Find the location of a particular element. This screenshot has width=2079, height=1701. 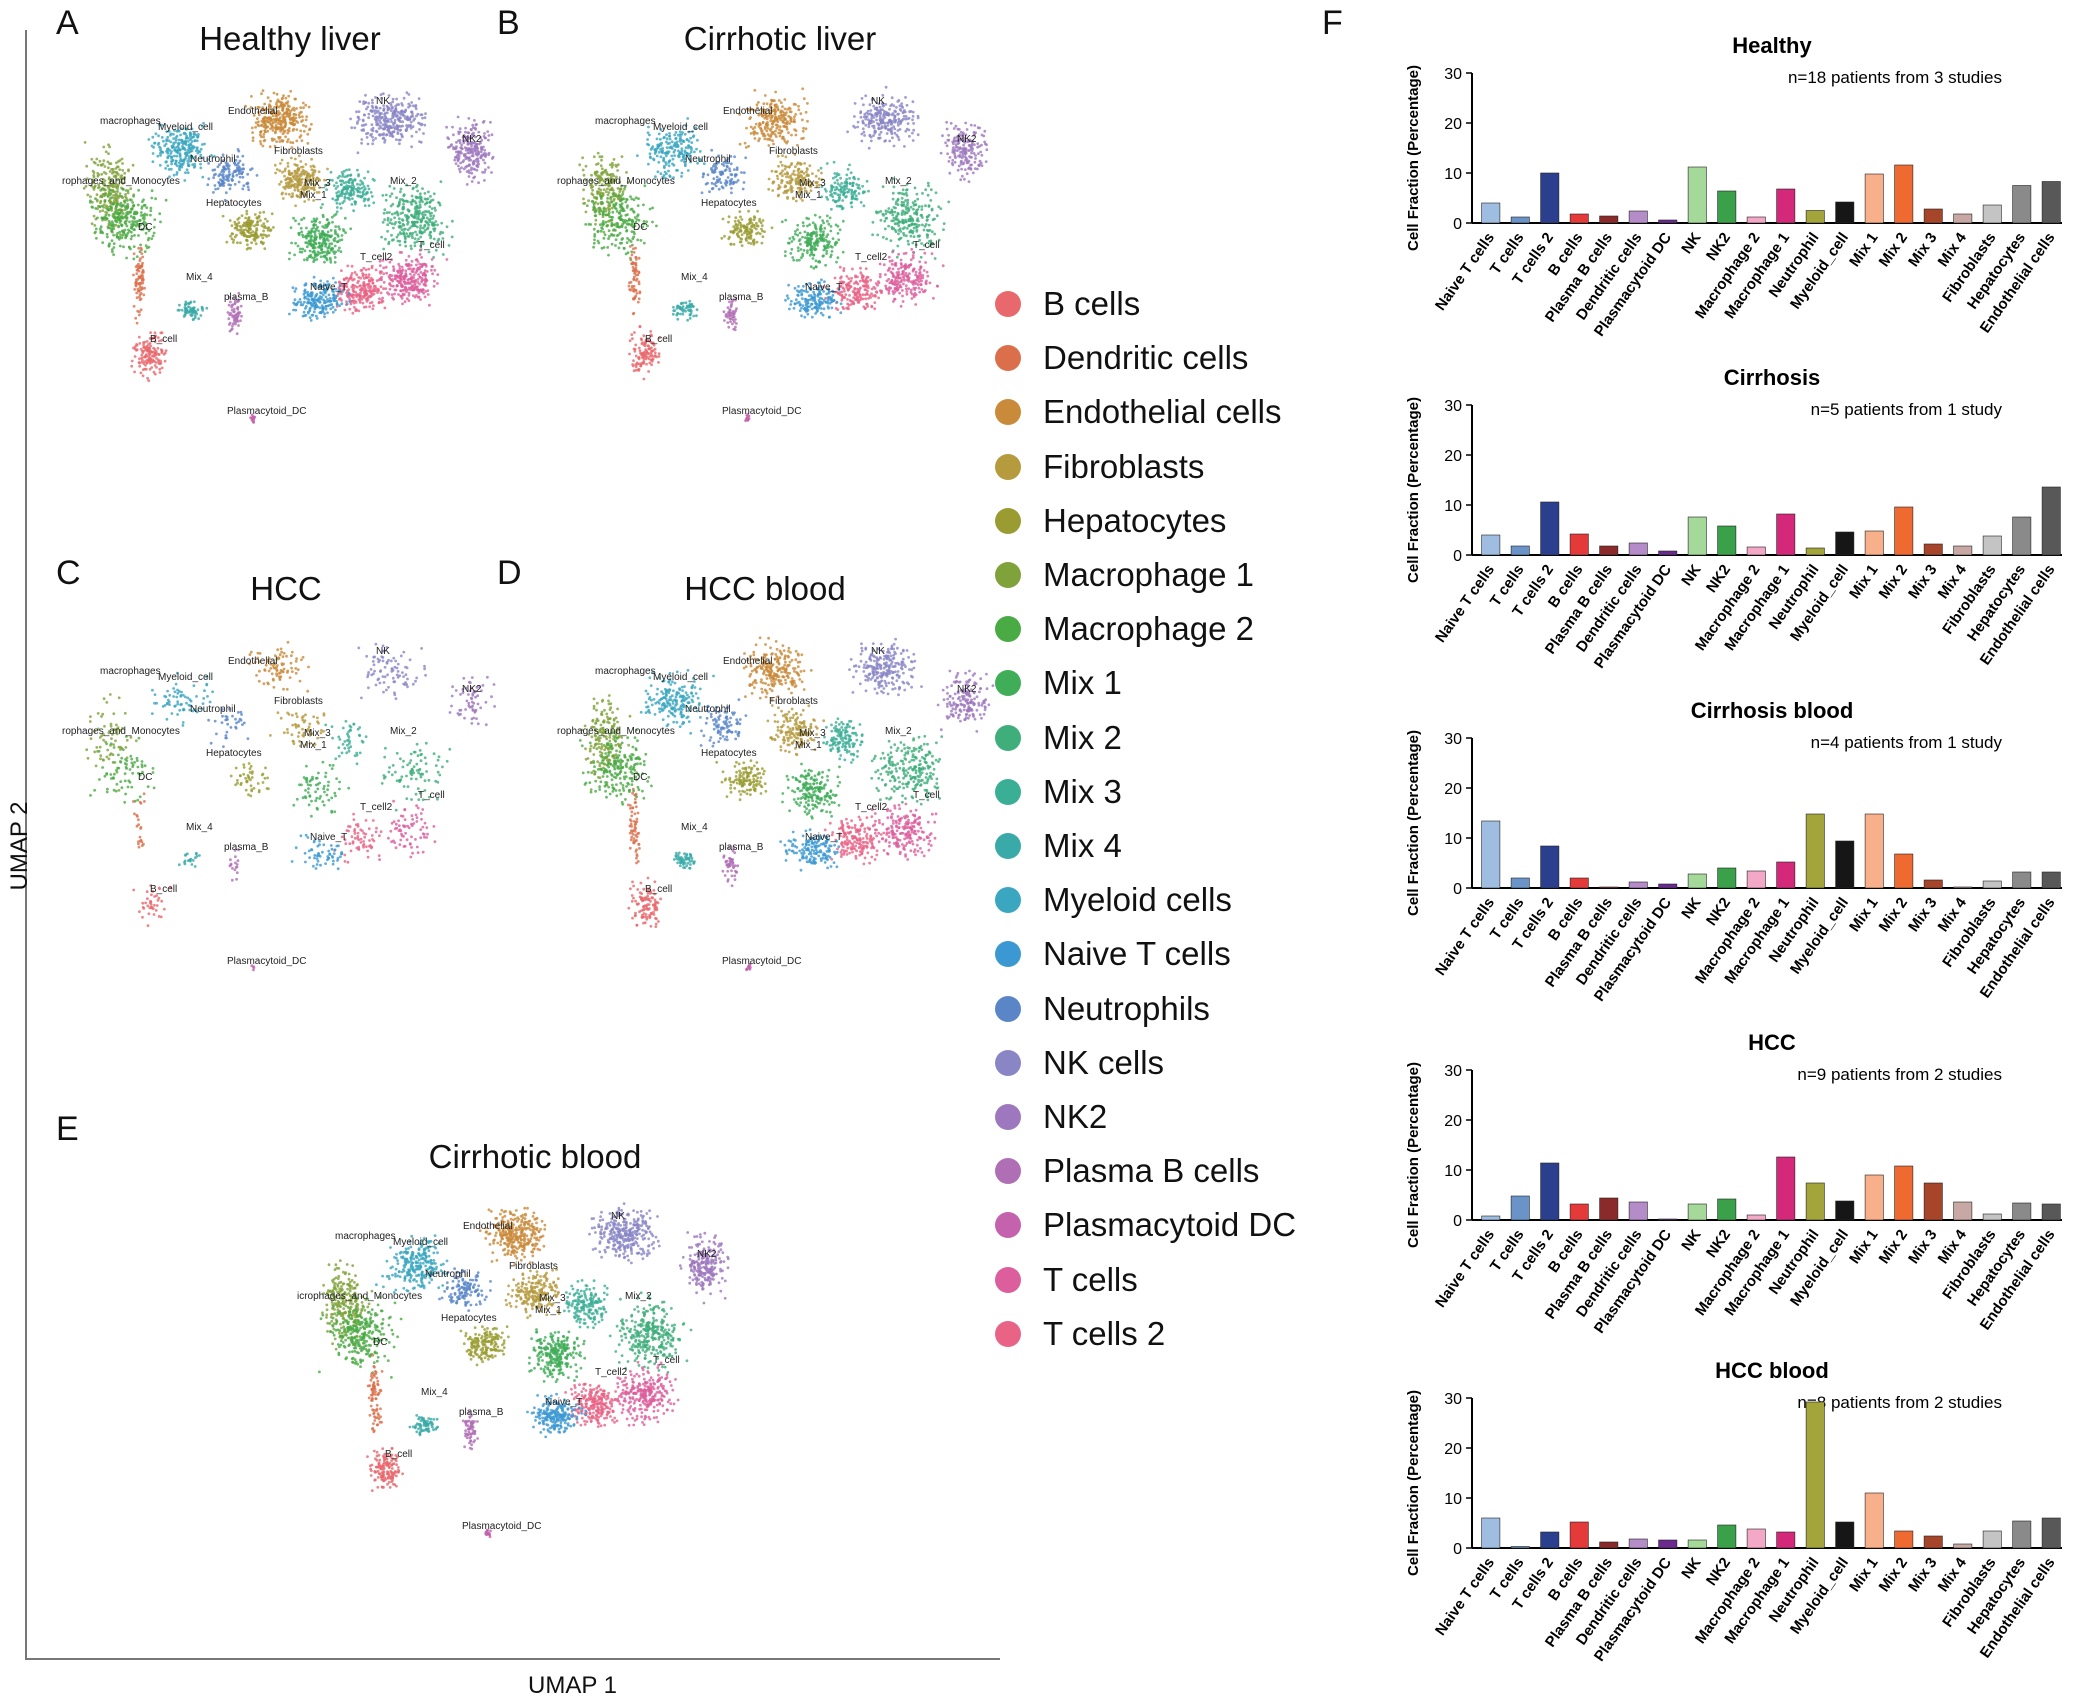

legend-label: Mix 3 is located at coordinates (1082, 791).